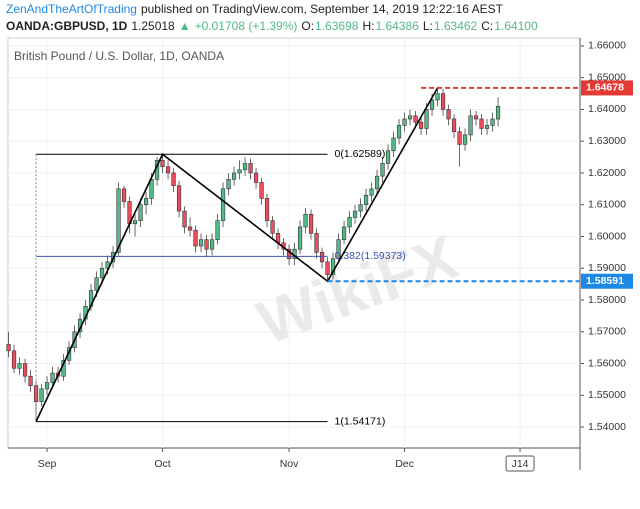  What do you see at coordinates (607, 205) in the screenshot?
I see `y-tick-label: 1.61000` at bounding box center [607, 205].